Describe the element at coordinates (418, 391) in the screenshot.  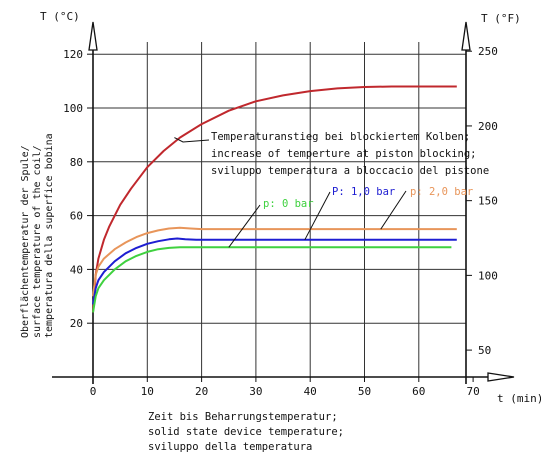
I see `x-tick-label: 60` at that location.